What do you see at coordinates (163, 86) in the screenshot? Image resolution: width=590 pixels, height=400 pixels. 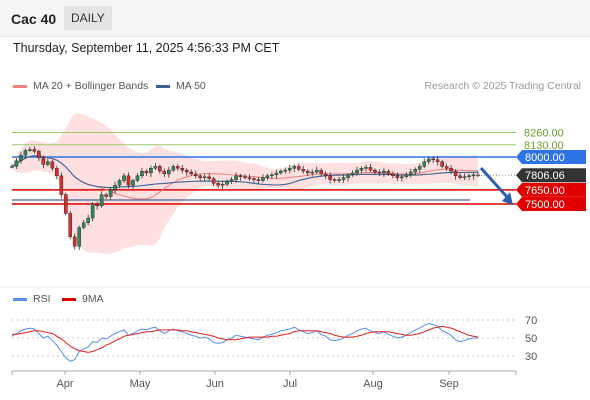 I see `ma50-swatch` at bounding box center [163, 86].